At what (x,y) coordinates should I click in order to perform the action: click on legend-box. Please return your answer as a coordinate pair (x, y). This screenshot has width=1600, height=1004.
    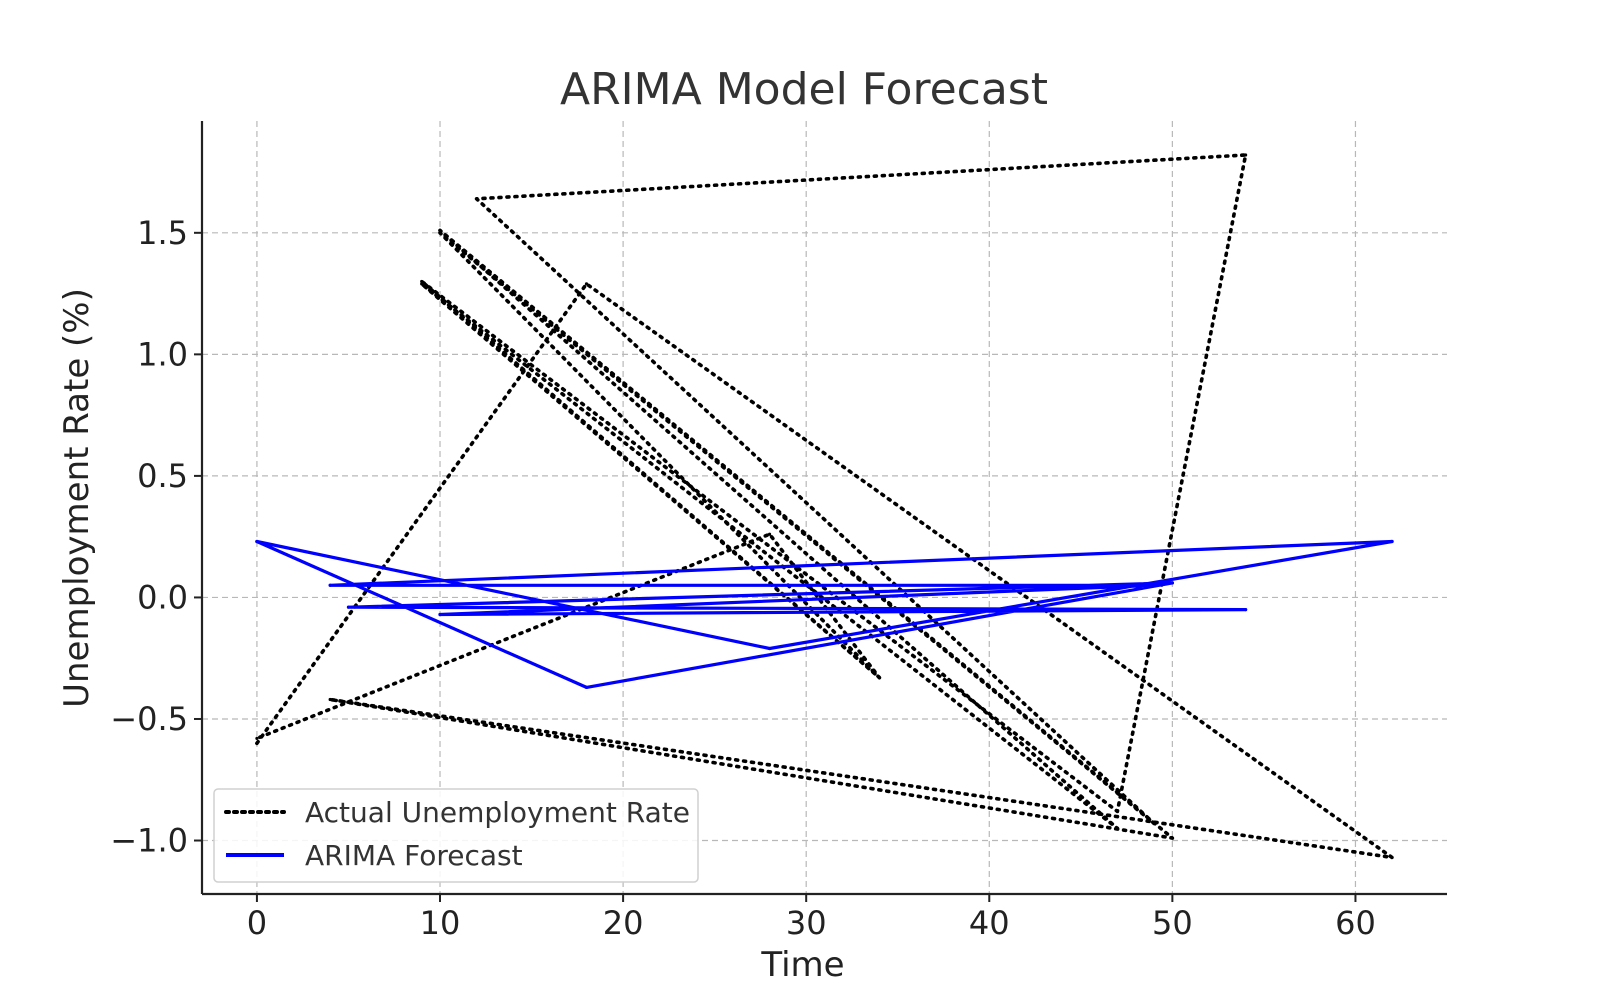
    Looking at the image, I should click on (456, 835).